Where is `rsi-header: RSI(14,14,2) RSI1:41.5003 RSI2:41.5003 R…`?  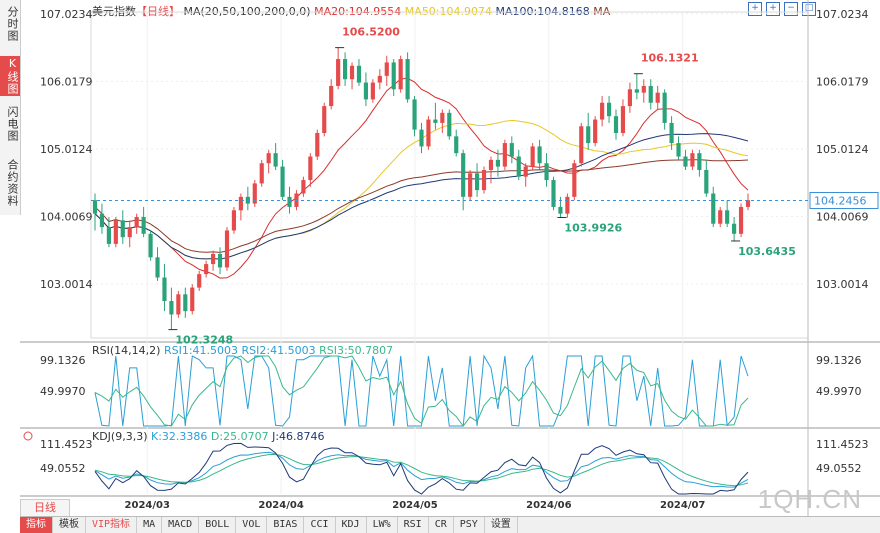 rsi-header: RSI(14,14,2) RSI1:41.5003 RSI2:41.5003 R… is located at coordinates (242, 350).